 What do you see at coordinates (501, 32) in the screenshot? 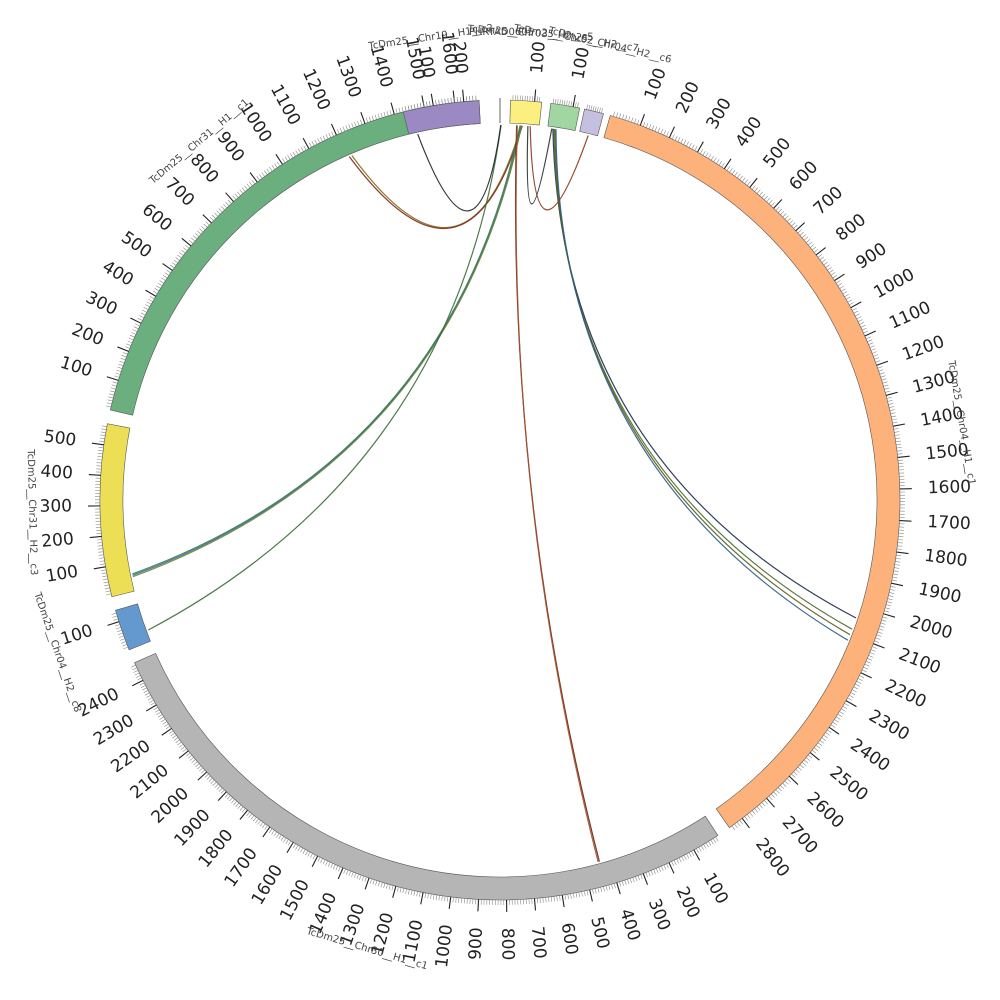
I see `segment-name-tiny: PHRTAD0605` at bounding box center [501, 32].